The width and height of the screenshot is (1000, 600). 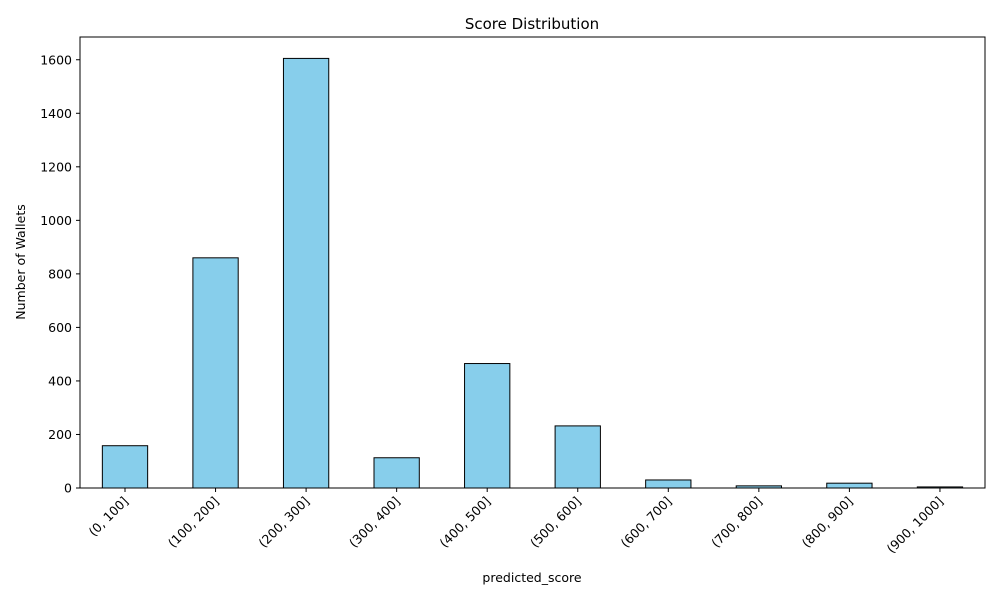 I want to click on y-tick-label-5: 1000, so click(x=56, y=220).